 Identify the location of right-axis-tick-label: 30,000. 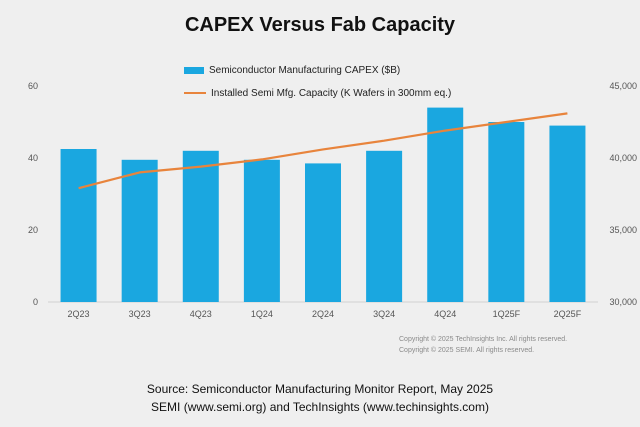
(623, 302).